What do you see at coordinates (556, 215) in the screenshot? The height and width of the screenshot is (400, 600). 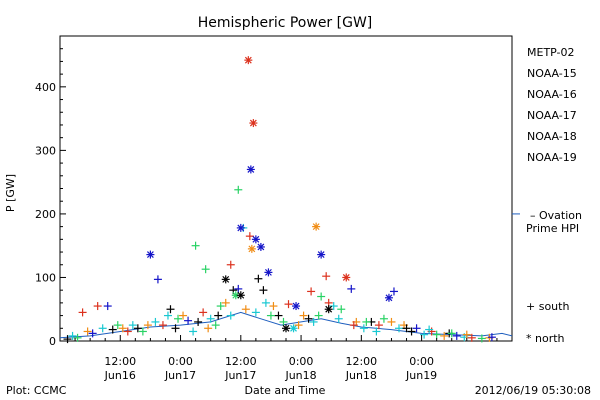 I see `ovation-label-line1: – Ovation` at bounding box center [556, 215].